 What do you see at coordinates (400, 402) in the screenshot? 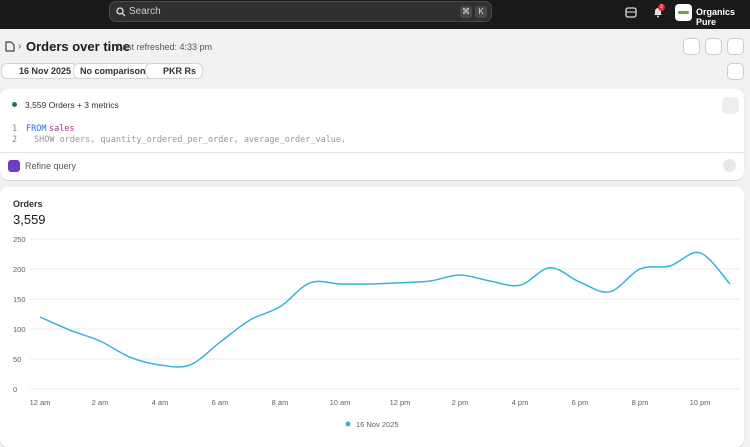
I see `x-tick-label: 12 pm` at bounding box center [400, 402].